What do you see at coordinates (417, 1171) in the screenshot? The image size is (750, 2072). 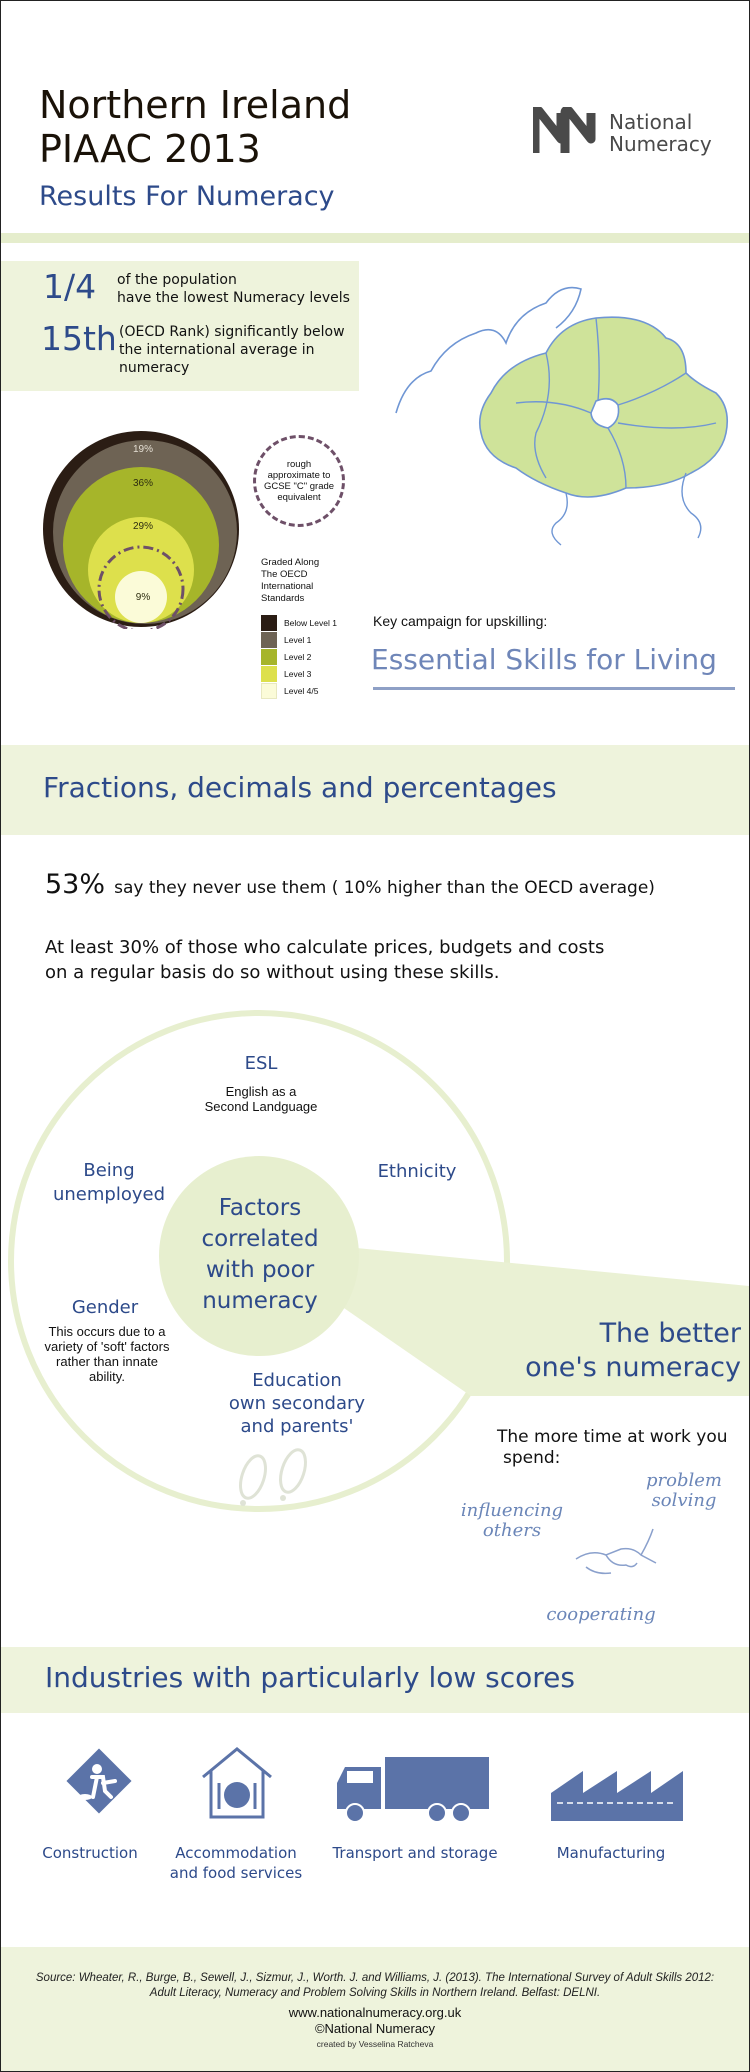 I see `factor-ethnicity: Ethnicity` at bounding box center [417, 1171].